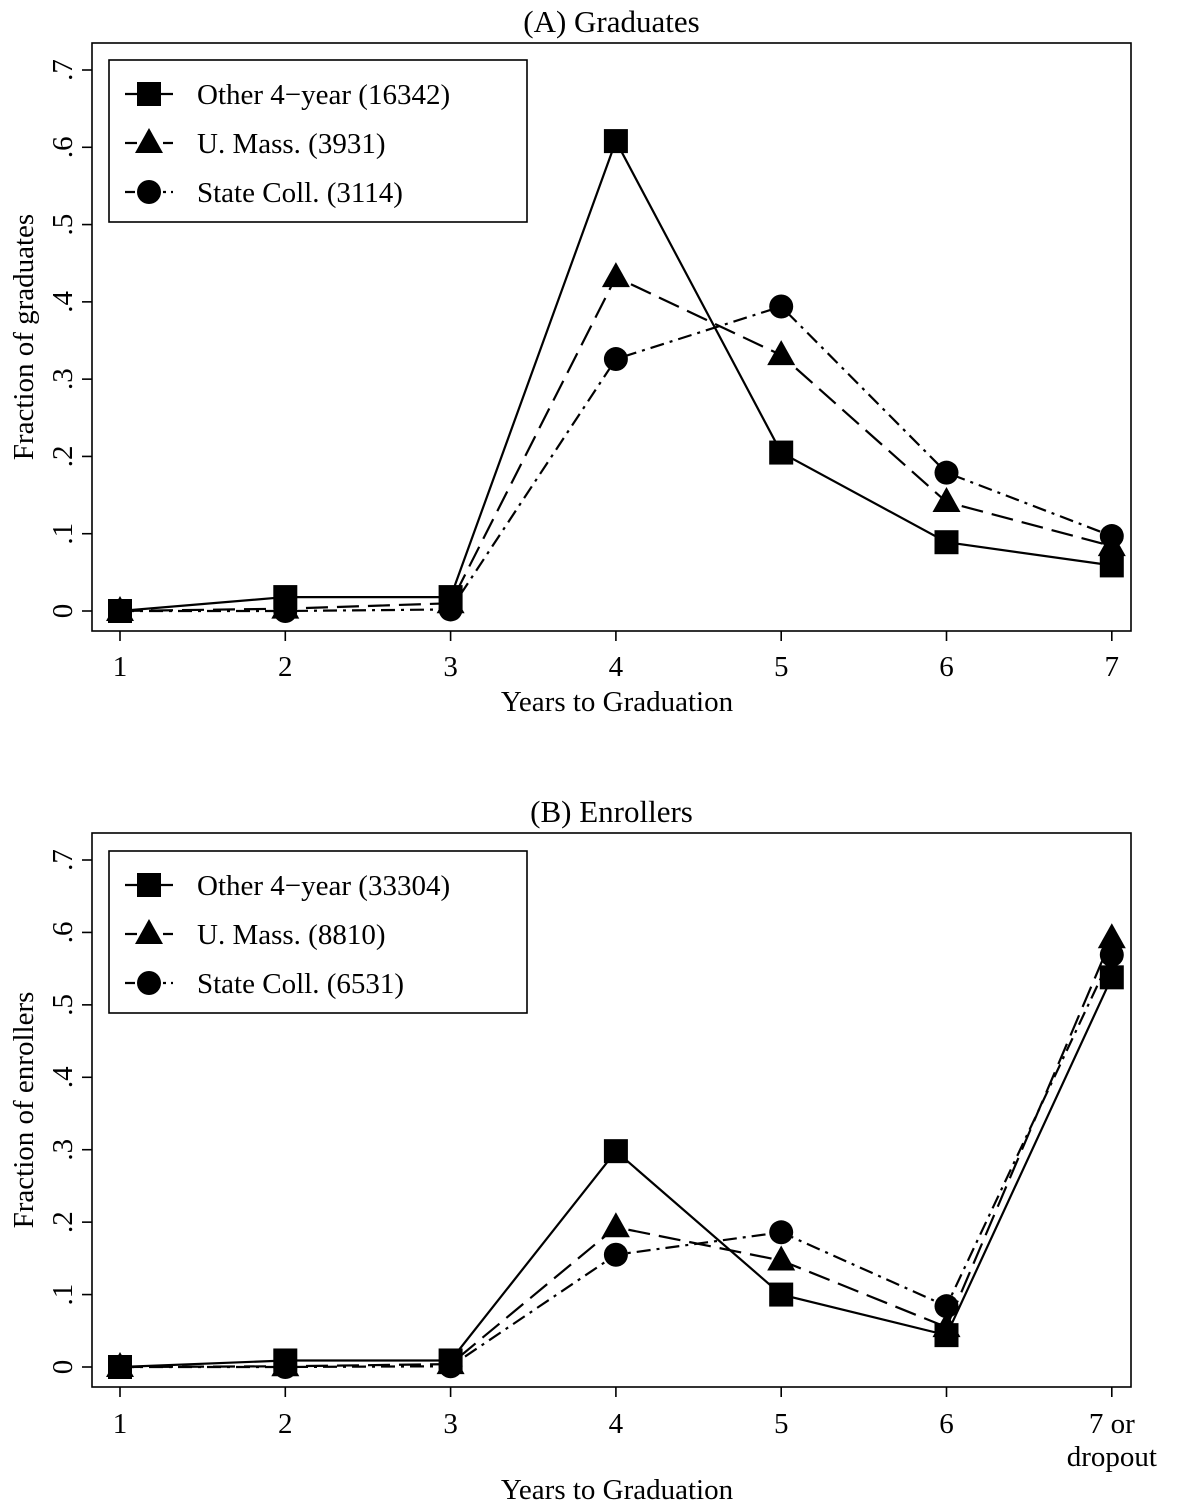 The width and height of the screenshot is (1185, 1509). What do you see at coordinates (611, 811) in the screenshot?
I see `chart-title: (B) Enrollers` at bounding box center [611, 811].